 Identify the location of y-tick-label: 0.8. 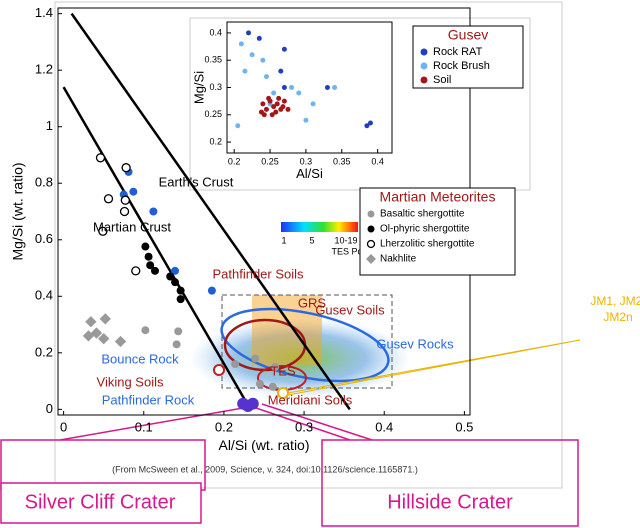
(44, 182).